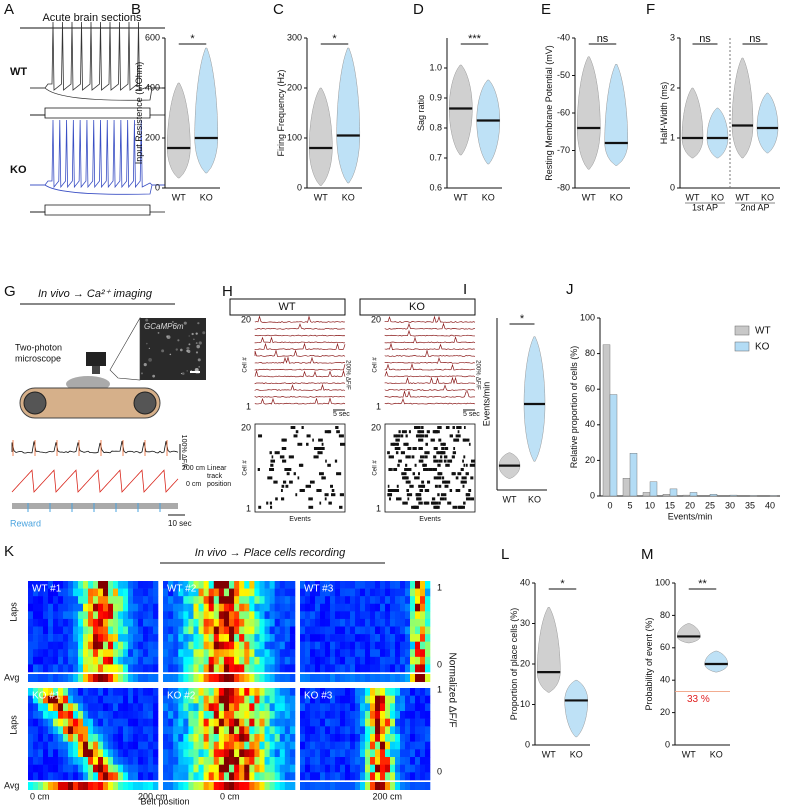 Image resolution: width=786 pixels, height=807 pixels. I want to click on x-tick-label: WT, so click(321, 197).